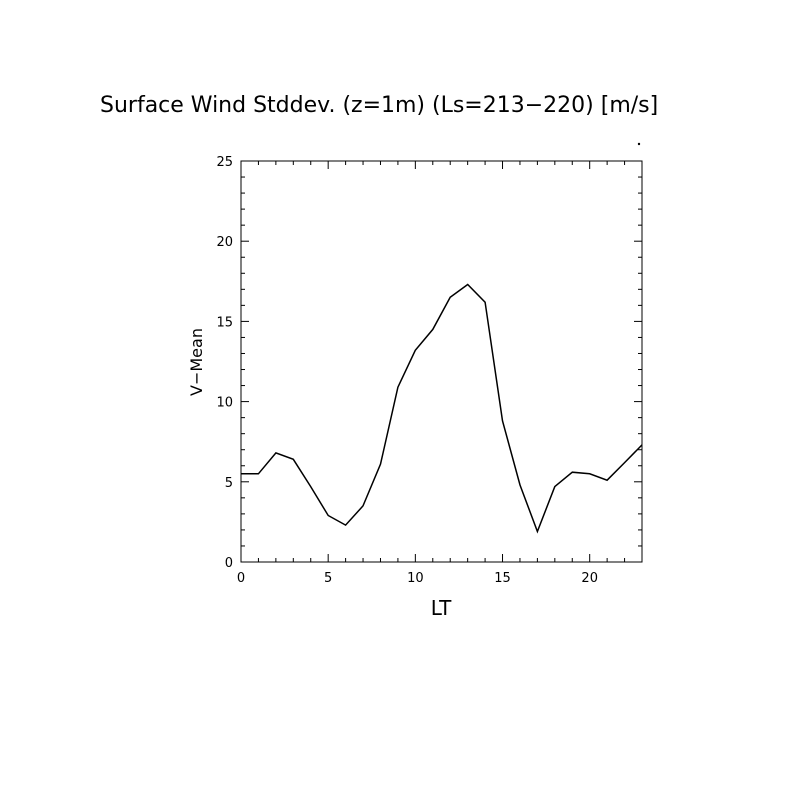 The image size is (804, 804). I want to click on x-tick-label: 0, so click(241, 578).